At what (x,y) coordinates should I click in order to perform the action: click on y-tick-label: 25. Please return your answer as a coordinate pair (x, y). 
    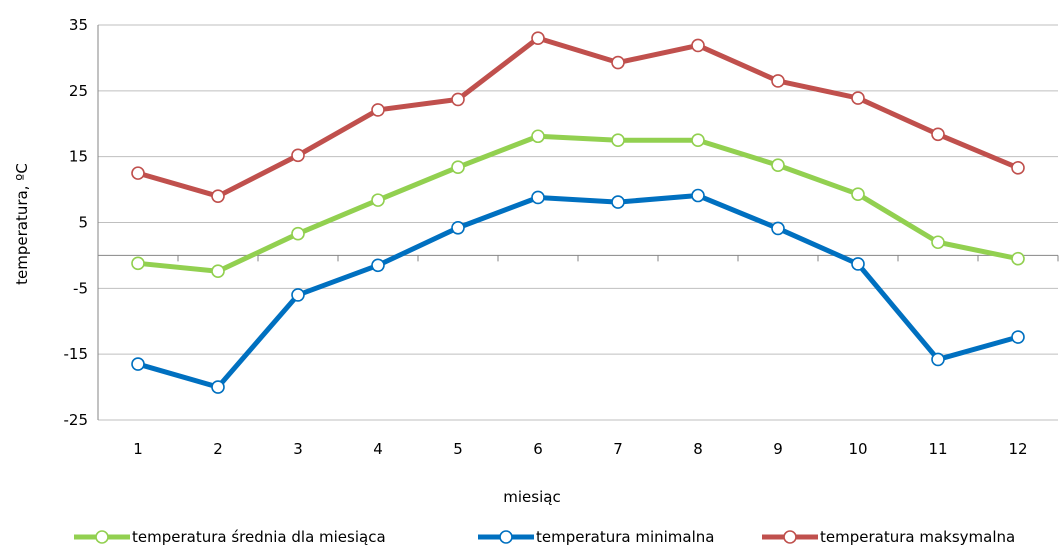
    Looking at the image, I should click on (78, 91).